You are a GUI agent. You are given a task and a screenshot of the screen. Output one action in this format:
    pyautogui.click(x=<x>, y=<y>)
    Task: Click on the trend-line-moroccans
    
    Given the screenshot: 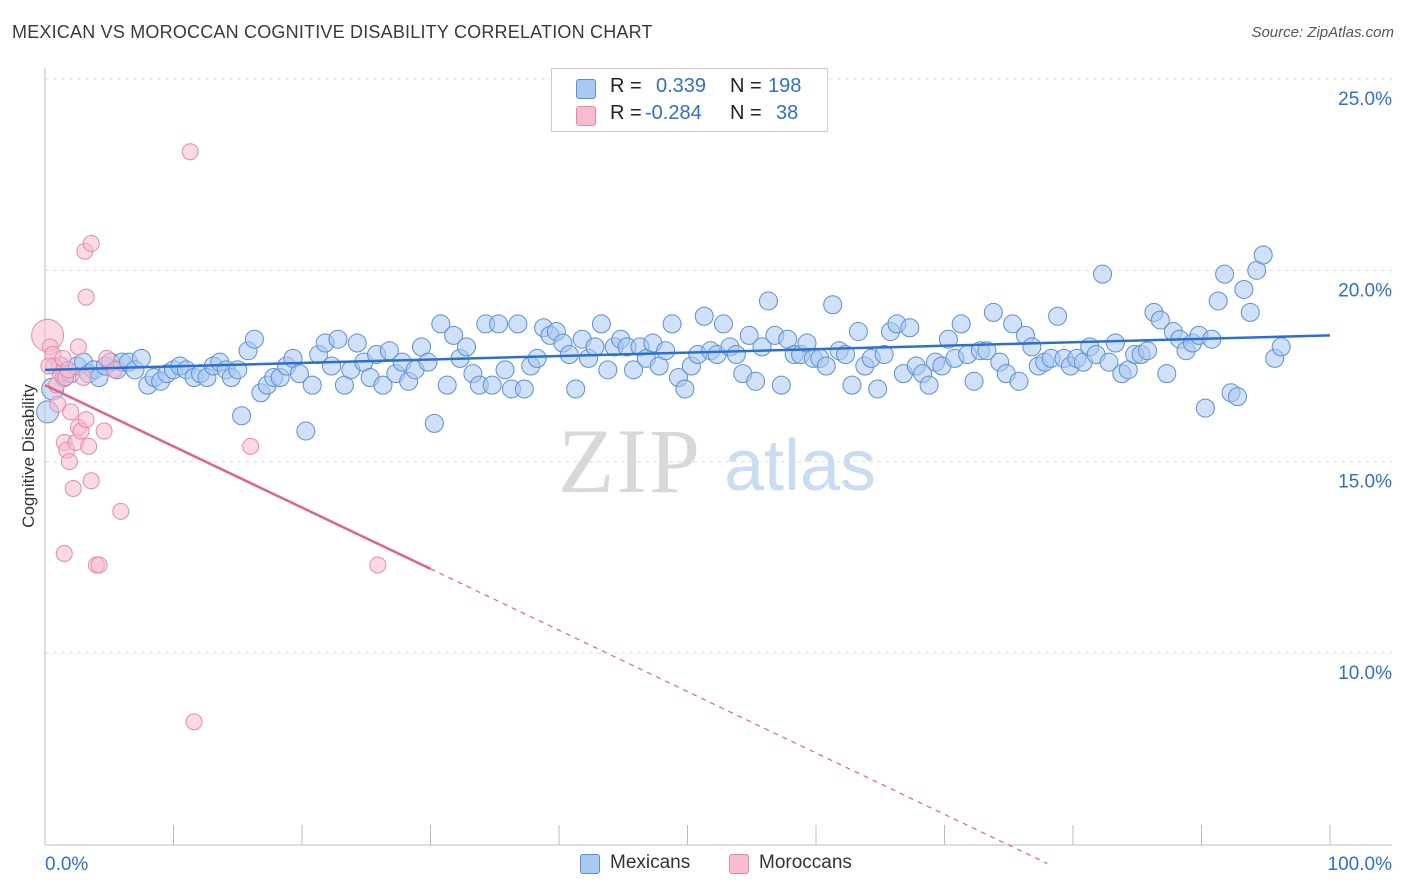 What is the action you would take?
    pyautogui.click(x=238, y=477)
    